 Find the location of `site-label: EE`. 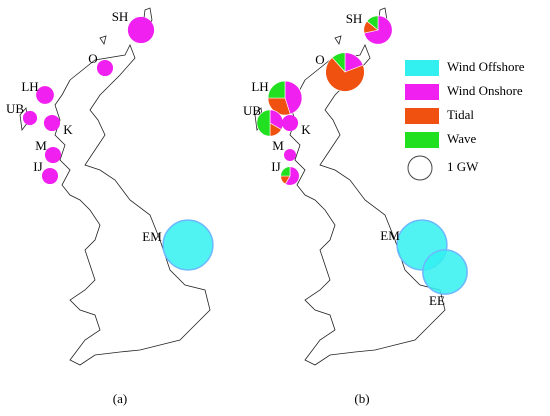

site-label: EE is located at coordinates (437, 300).